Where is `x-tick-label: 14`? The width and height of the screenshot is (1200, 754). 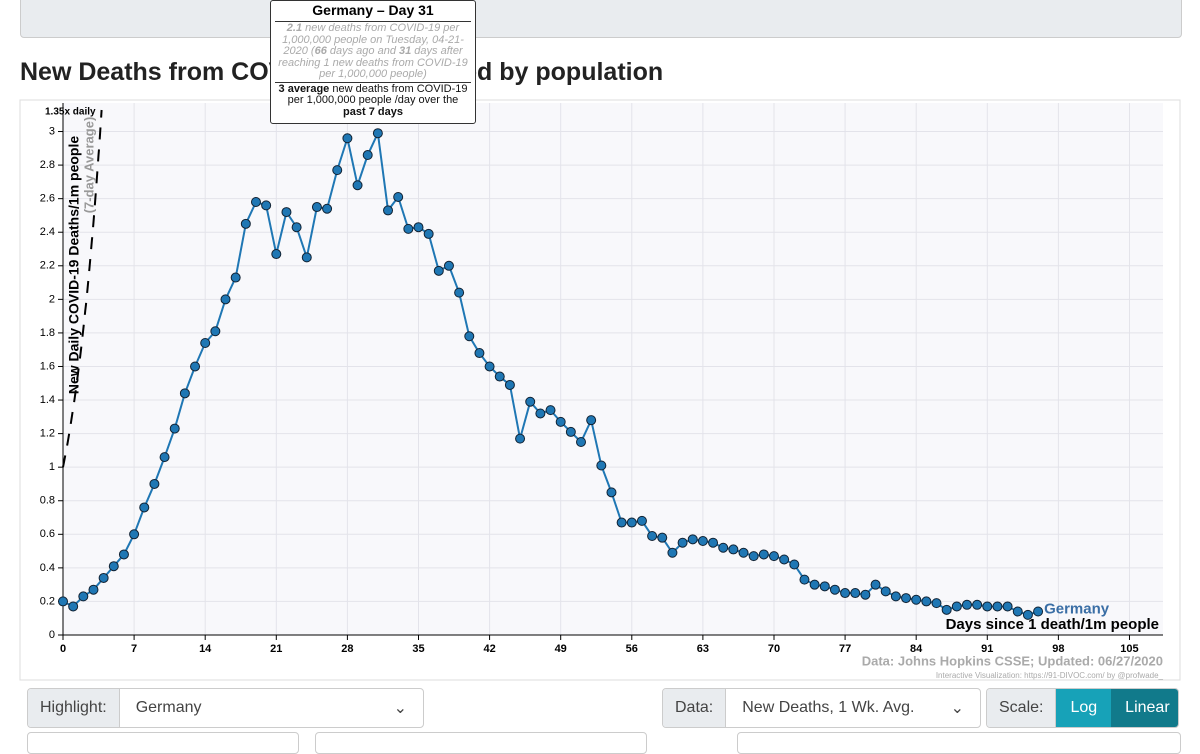 x-tick-label: 14 is located at coordinates (205, 649).